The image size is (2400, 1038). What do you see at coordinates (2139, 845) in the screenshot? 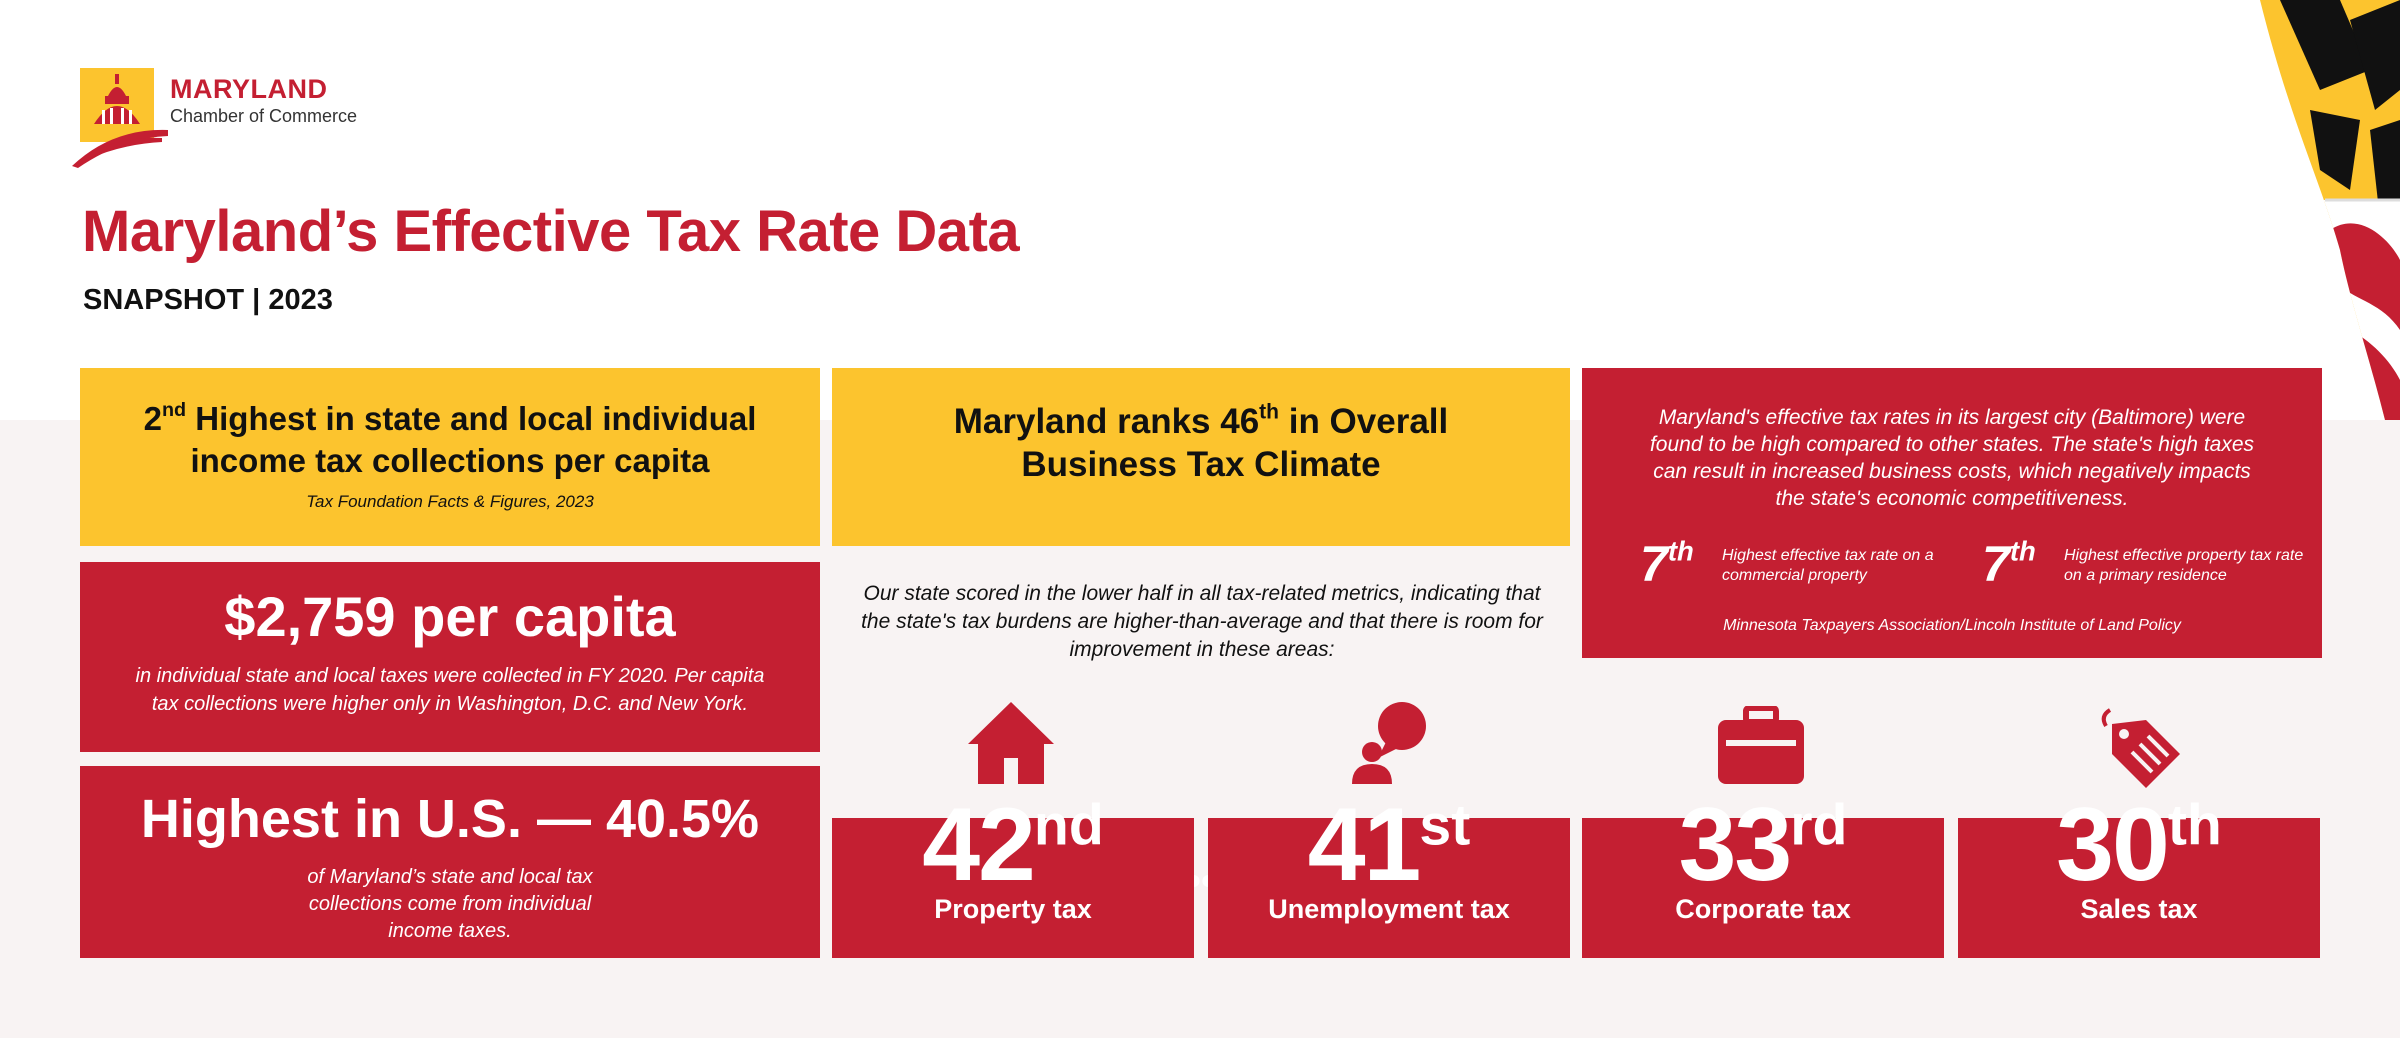
I see `rank-number: 30th` at bounding box center [2139, 845].